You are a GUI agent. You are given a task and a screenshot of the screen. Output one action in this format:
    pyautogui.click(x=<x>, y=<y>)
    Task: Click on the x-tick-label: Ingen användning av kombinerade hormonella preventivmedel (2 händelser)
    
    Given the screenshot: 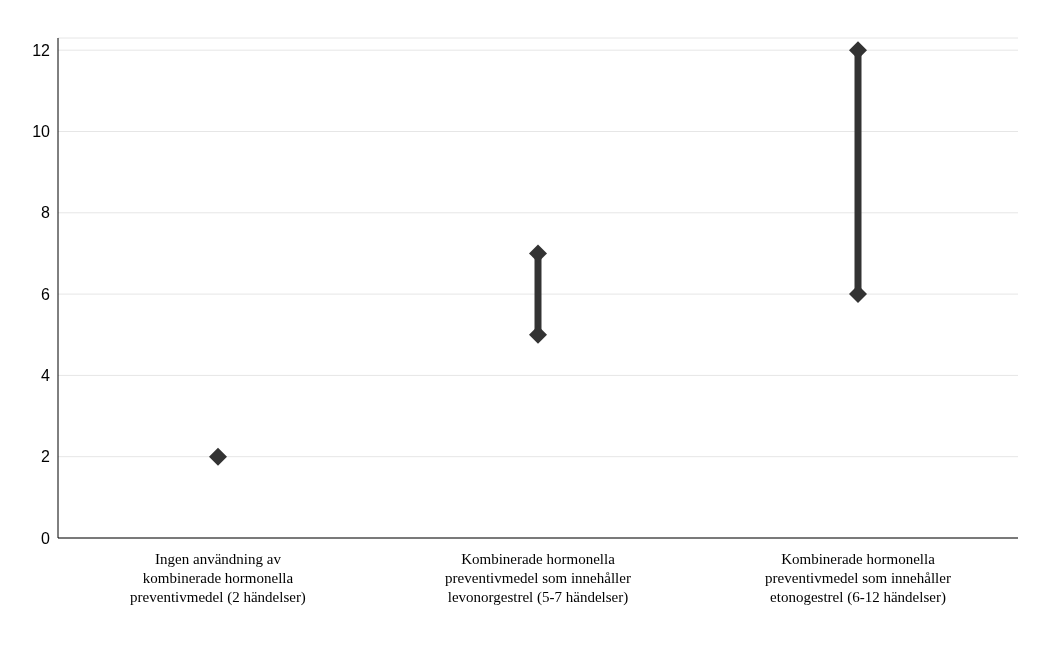 What is the action you would take?
    pyautogui.click(x=218, y=578)
    